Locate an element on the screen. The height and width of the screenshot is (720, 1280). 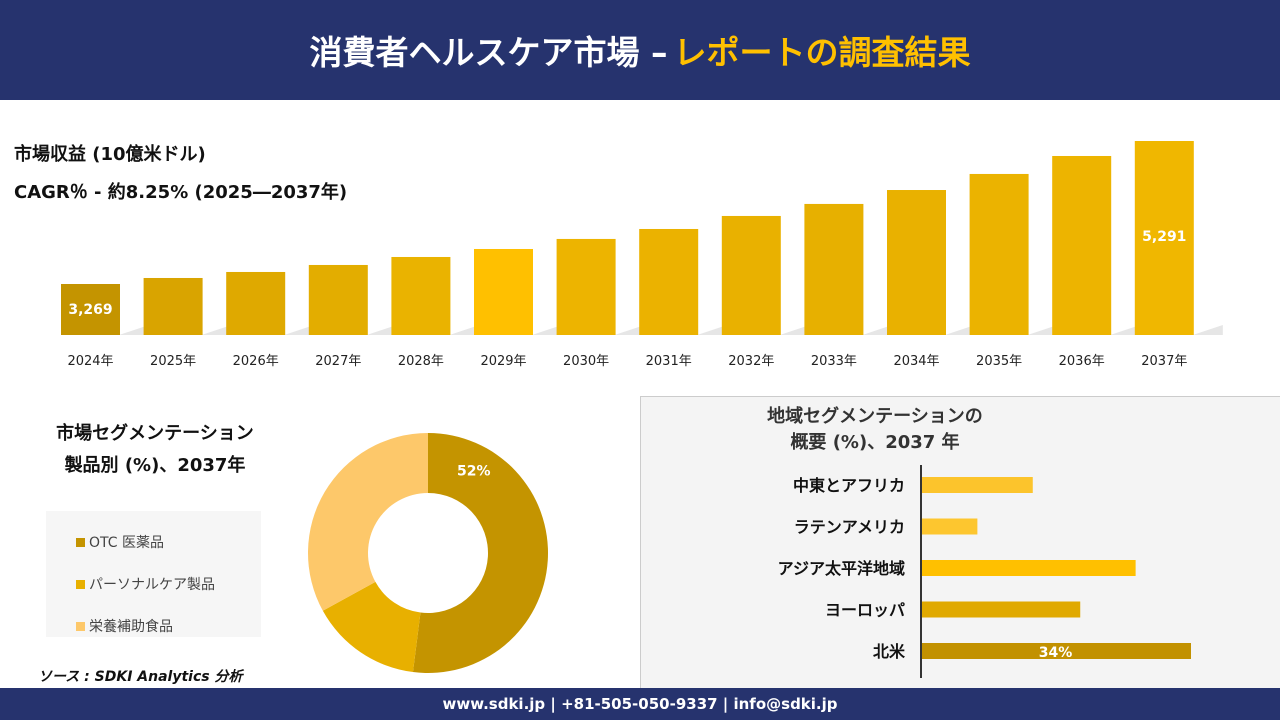
title-highlight: レポートの調査結果 is located at coordinates (822, 52).